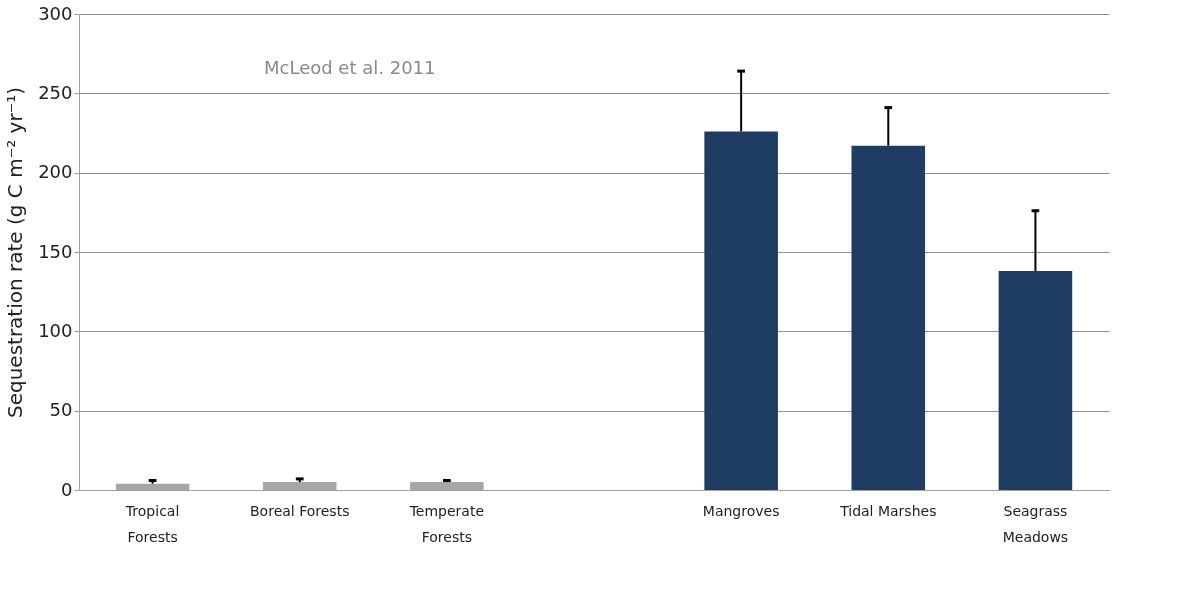 The image size is (1182, 591). What do you see at coordinates (67, 489) in the screenshot?
I see `y-tick-label: 0` at bounding box center [67, 489].